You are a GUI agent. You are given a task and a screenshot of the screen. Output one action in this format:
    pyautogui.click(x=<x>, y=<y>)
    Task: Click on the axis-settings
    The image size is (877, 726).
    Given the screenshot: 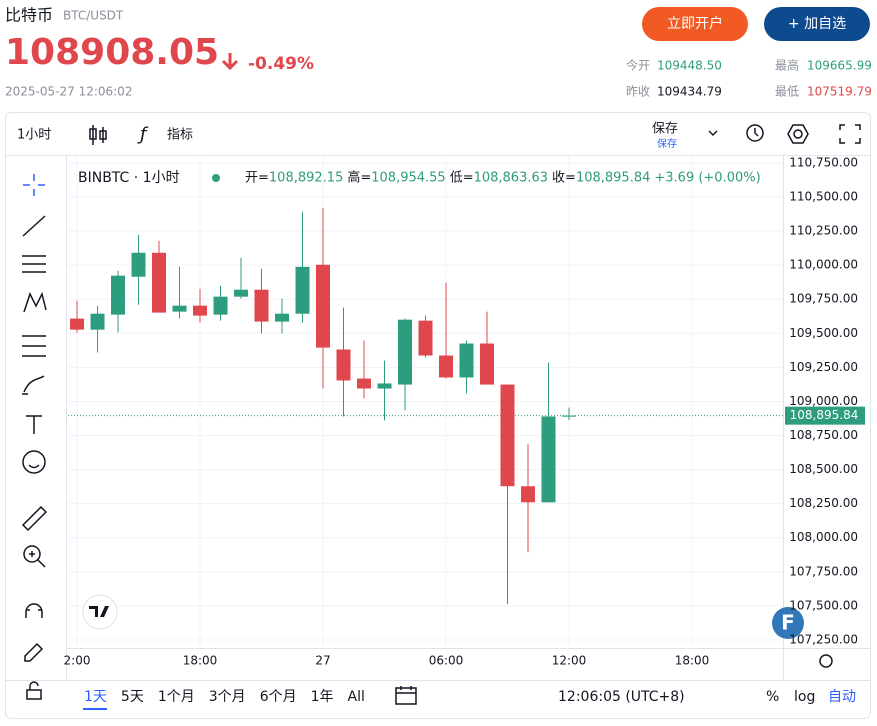 What is the action you would take?
    pyautogui.click(x=826, y=661)
    